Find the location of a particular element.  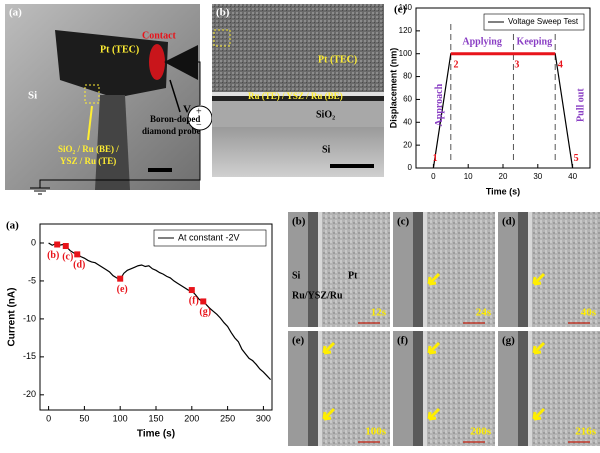

image-text: Pt (TEC) is located at coordinates (119, 49).